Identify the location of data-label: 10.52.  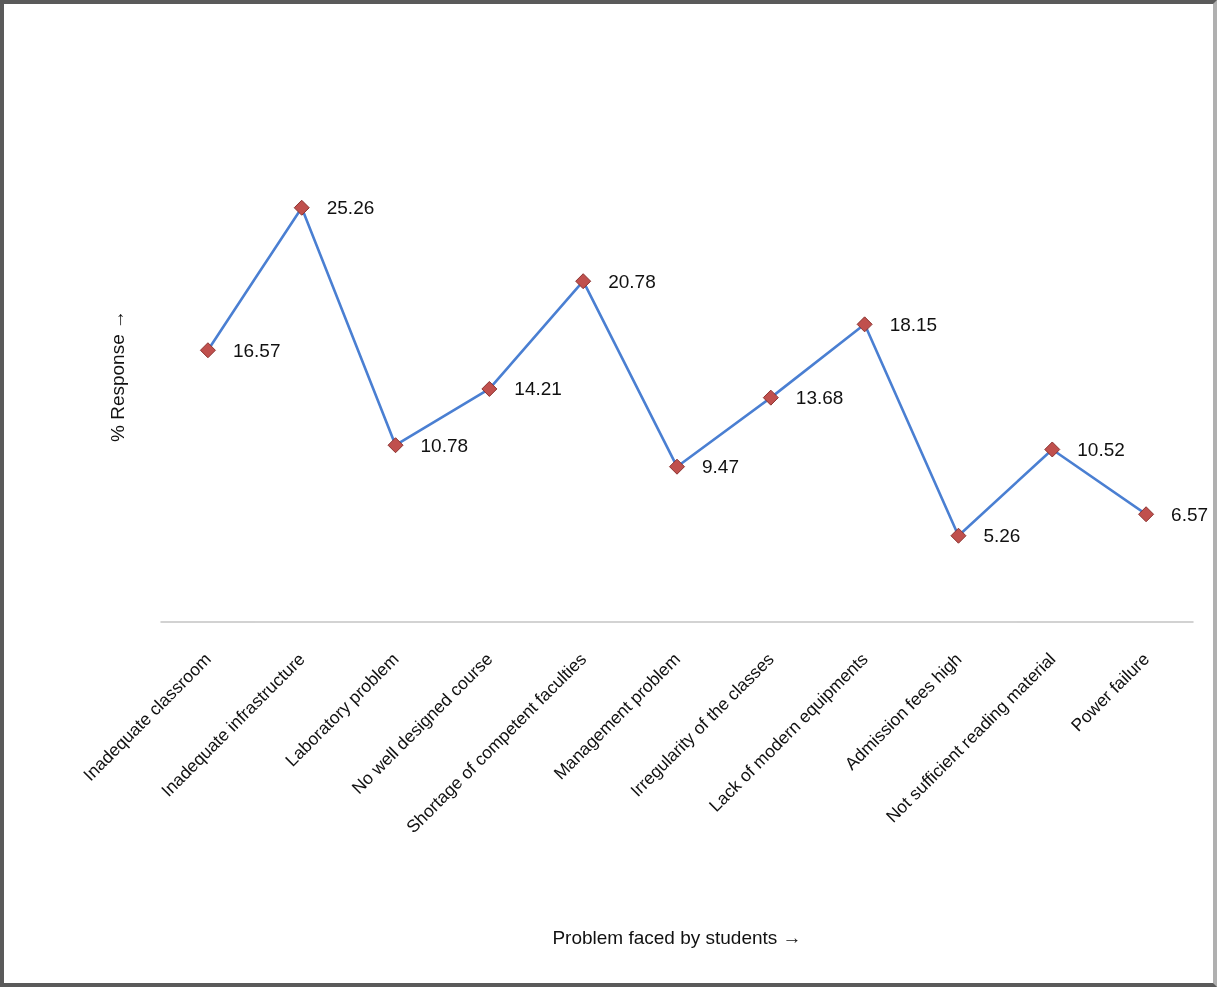
(1101, 449).